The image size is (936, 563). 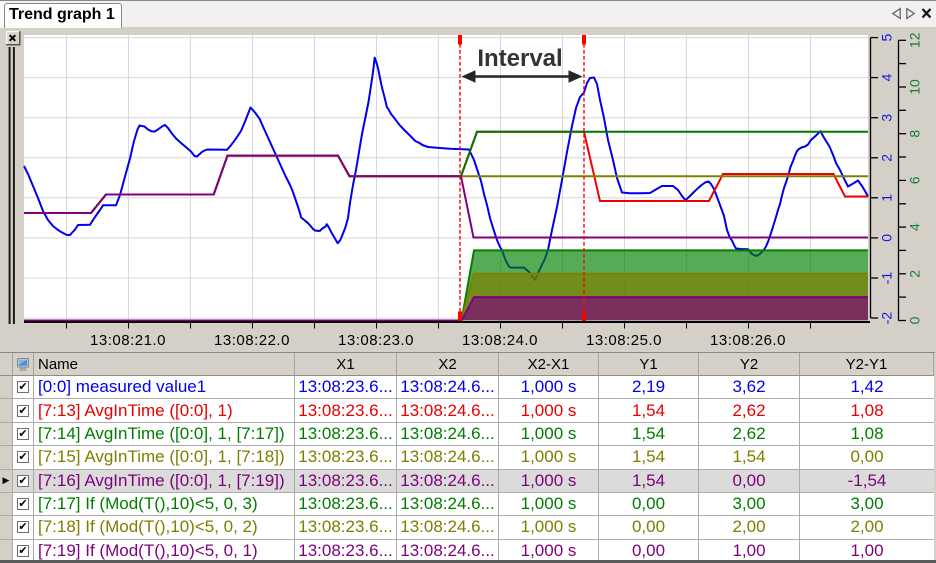 I want to click on svg-text: 12, so click(x=915, y=40).